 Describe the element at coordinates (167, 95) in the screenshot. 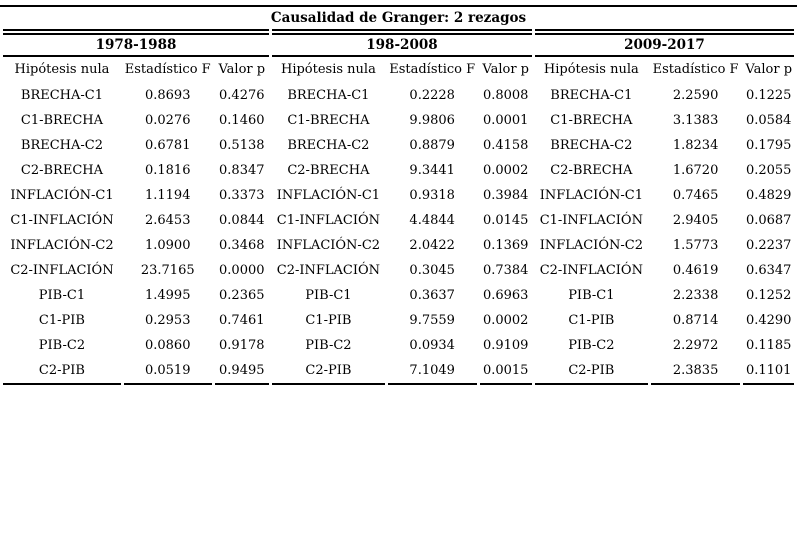

I see `f-statistic-cell: 0.8693` at that location.